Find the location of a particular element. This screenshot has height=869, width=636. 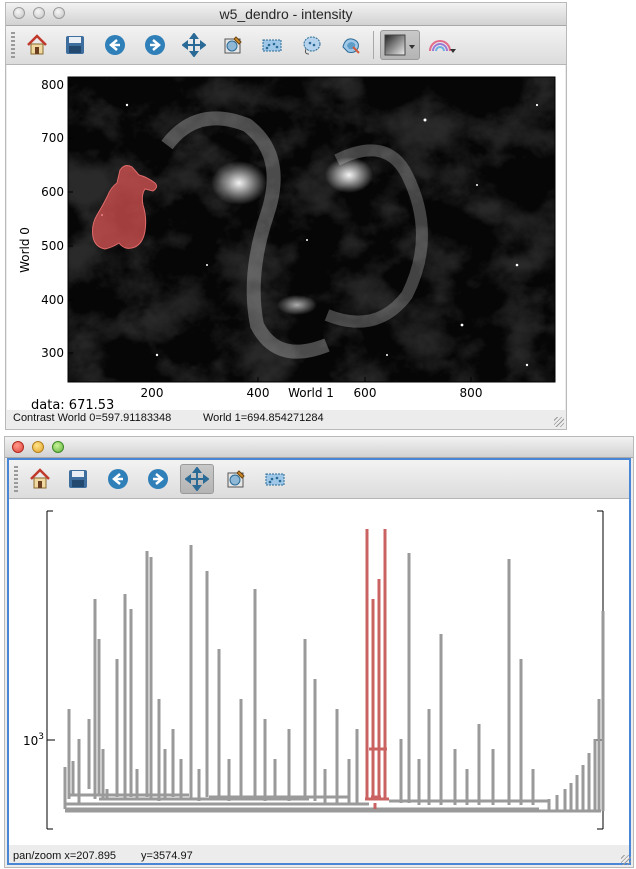

y-tick-label: 600 is located at coordinates (52, 192).